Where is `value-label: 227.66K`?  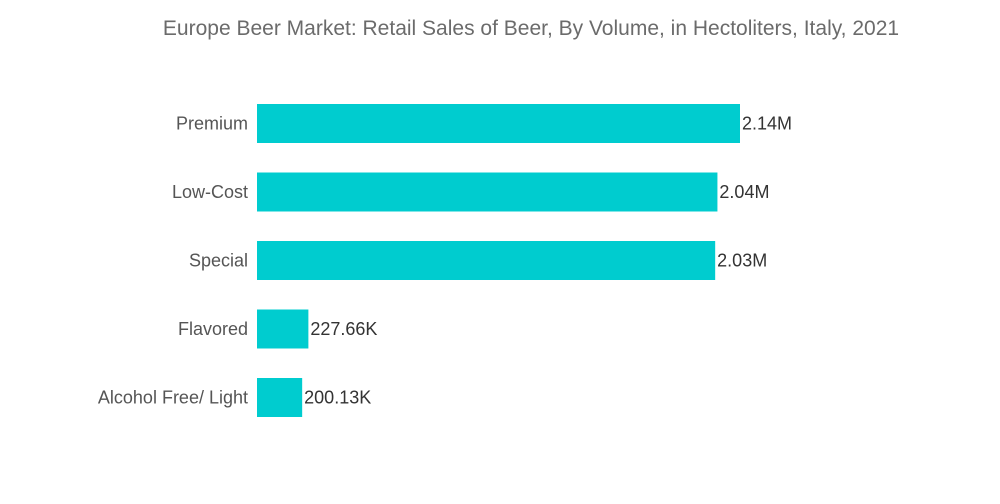 value-label: 227.66K is located at coordinates (343, 329).